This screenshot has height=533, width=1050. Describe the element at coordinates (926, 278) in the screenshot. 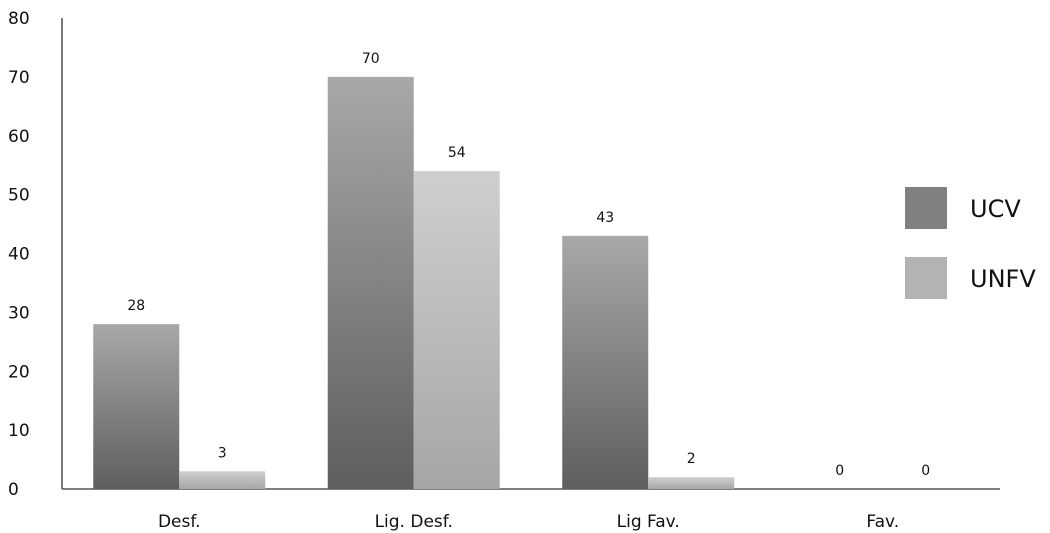

I see `legend-swatch-unfv` at that location.